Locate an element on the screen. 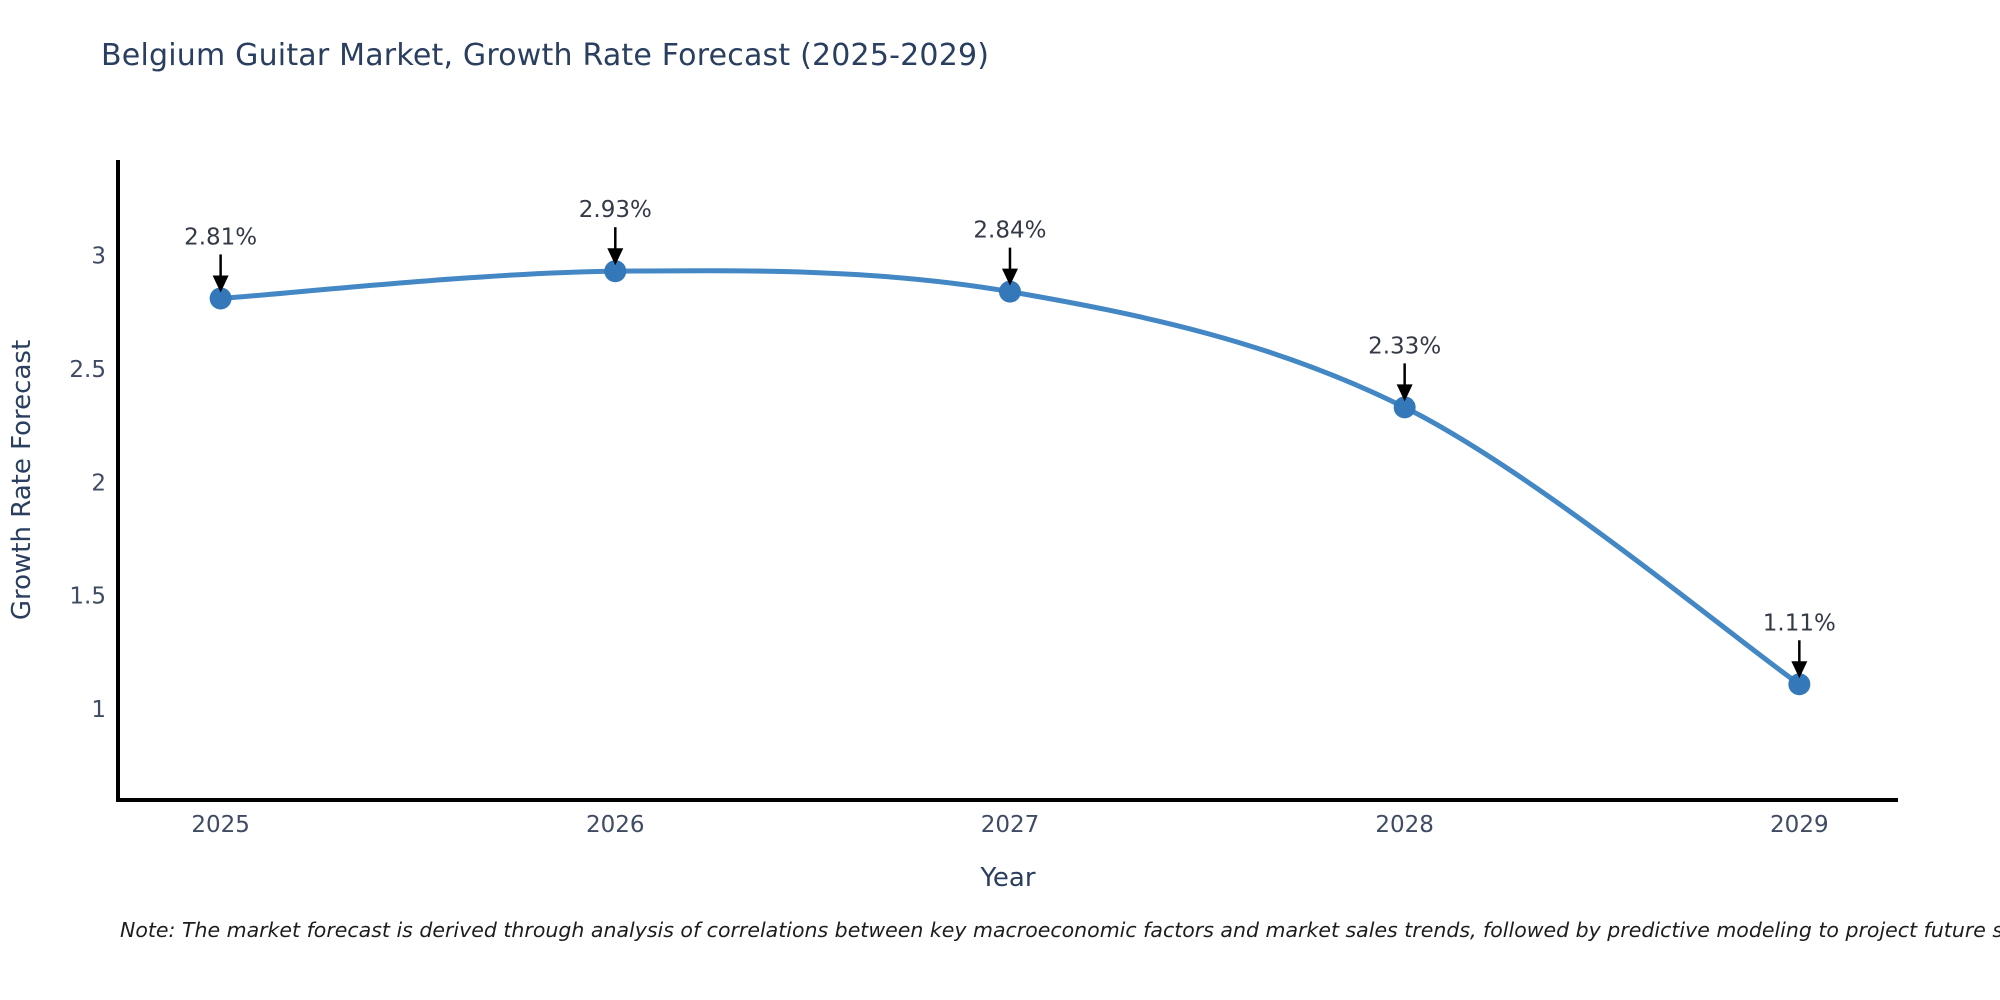 The height and width of the screenshot is (1000, 2000). y-tick-label: 2 is located at coordinates (98, 483).